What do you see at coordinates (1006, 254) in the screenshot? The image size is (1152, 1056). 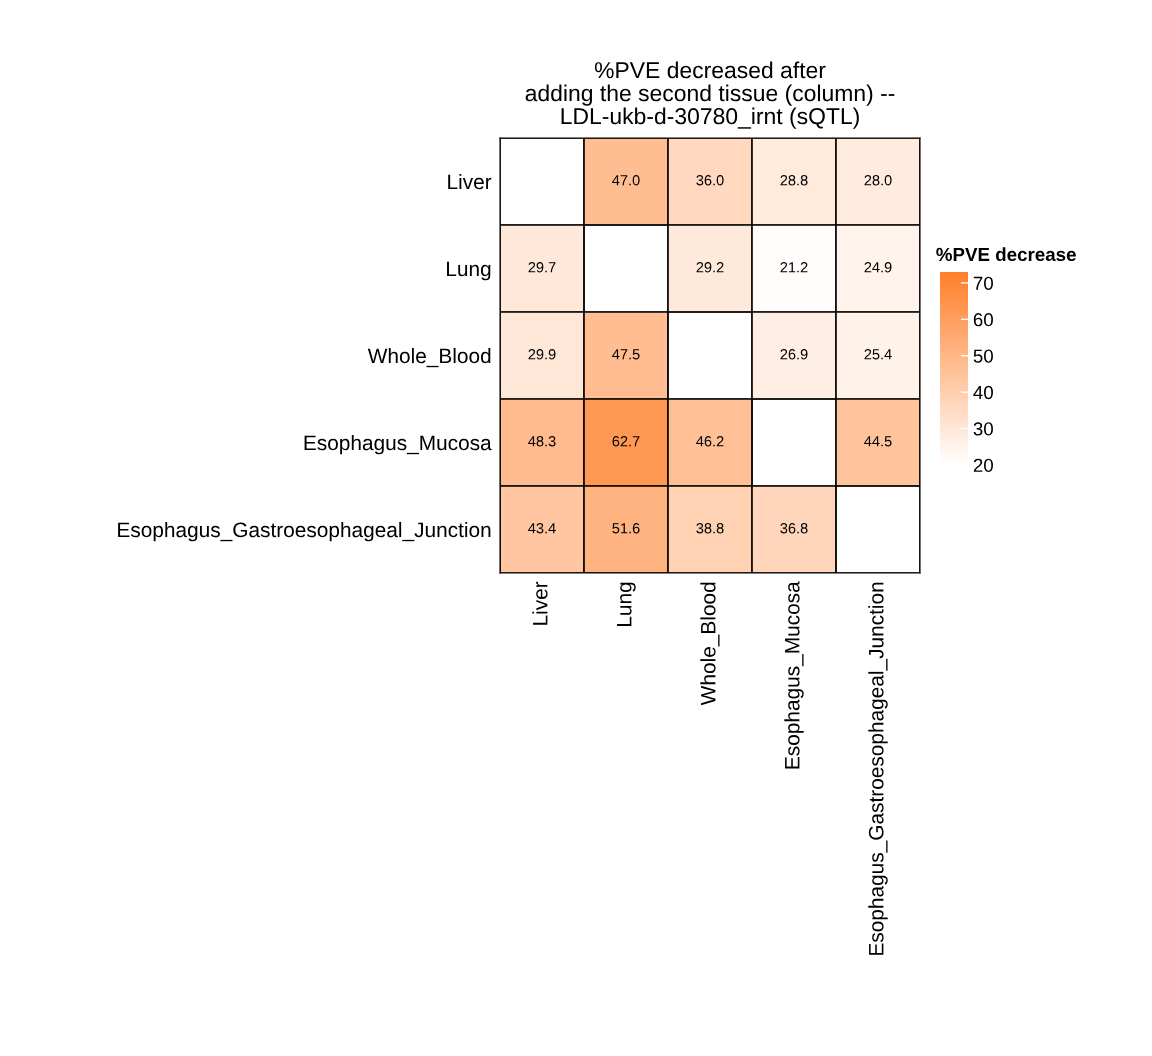 I see `color-bar-title: %PVE decrease` at bounding box center [1006, 254].